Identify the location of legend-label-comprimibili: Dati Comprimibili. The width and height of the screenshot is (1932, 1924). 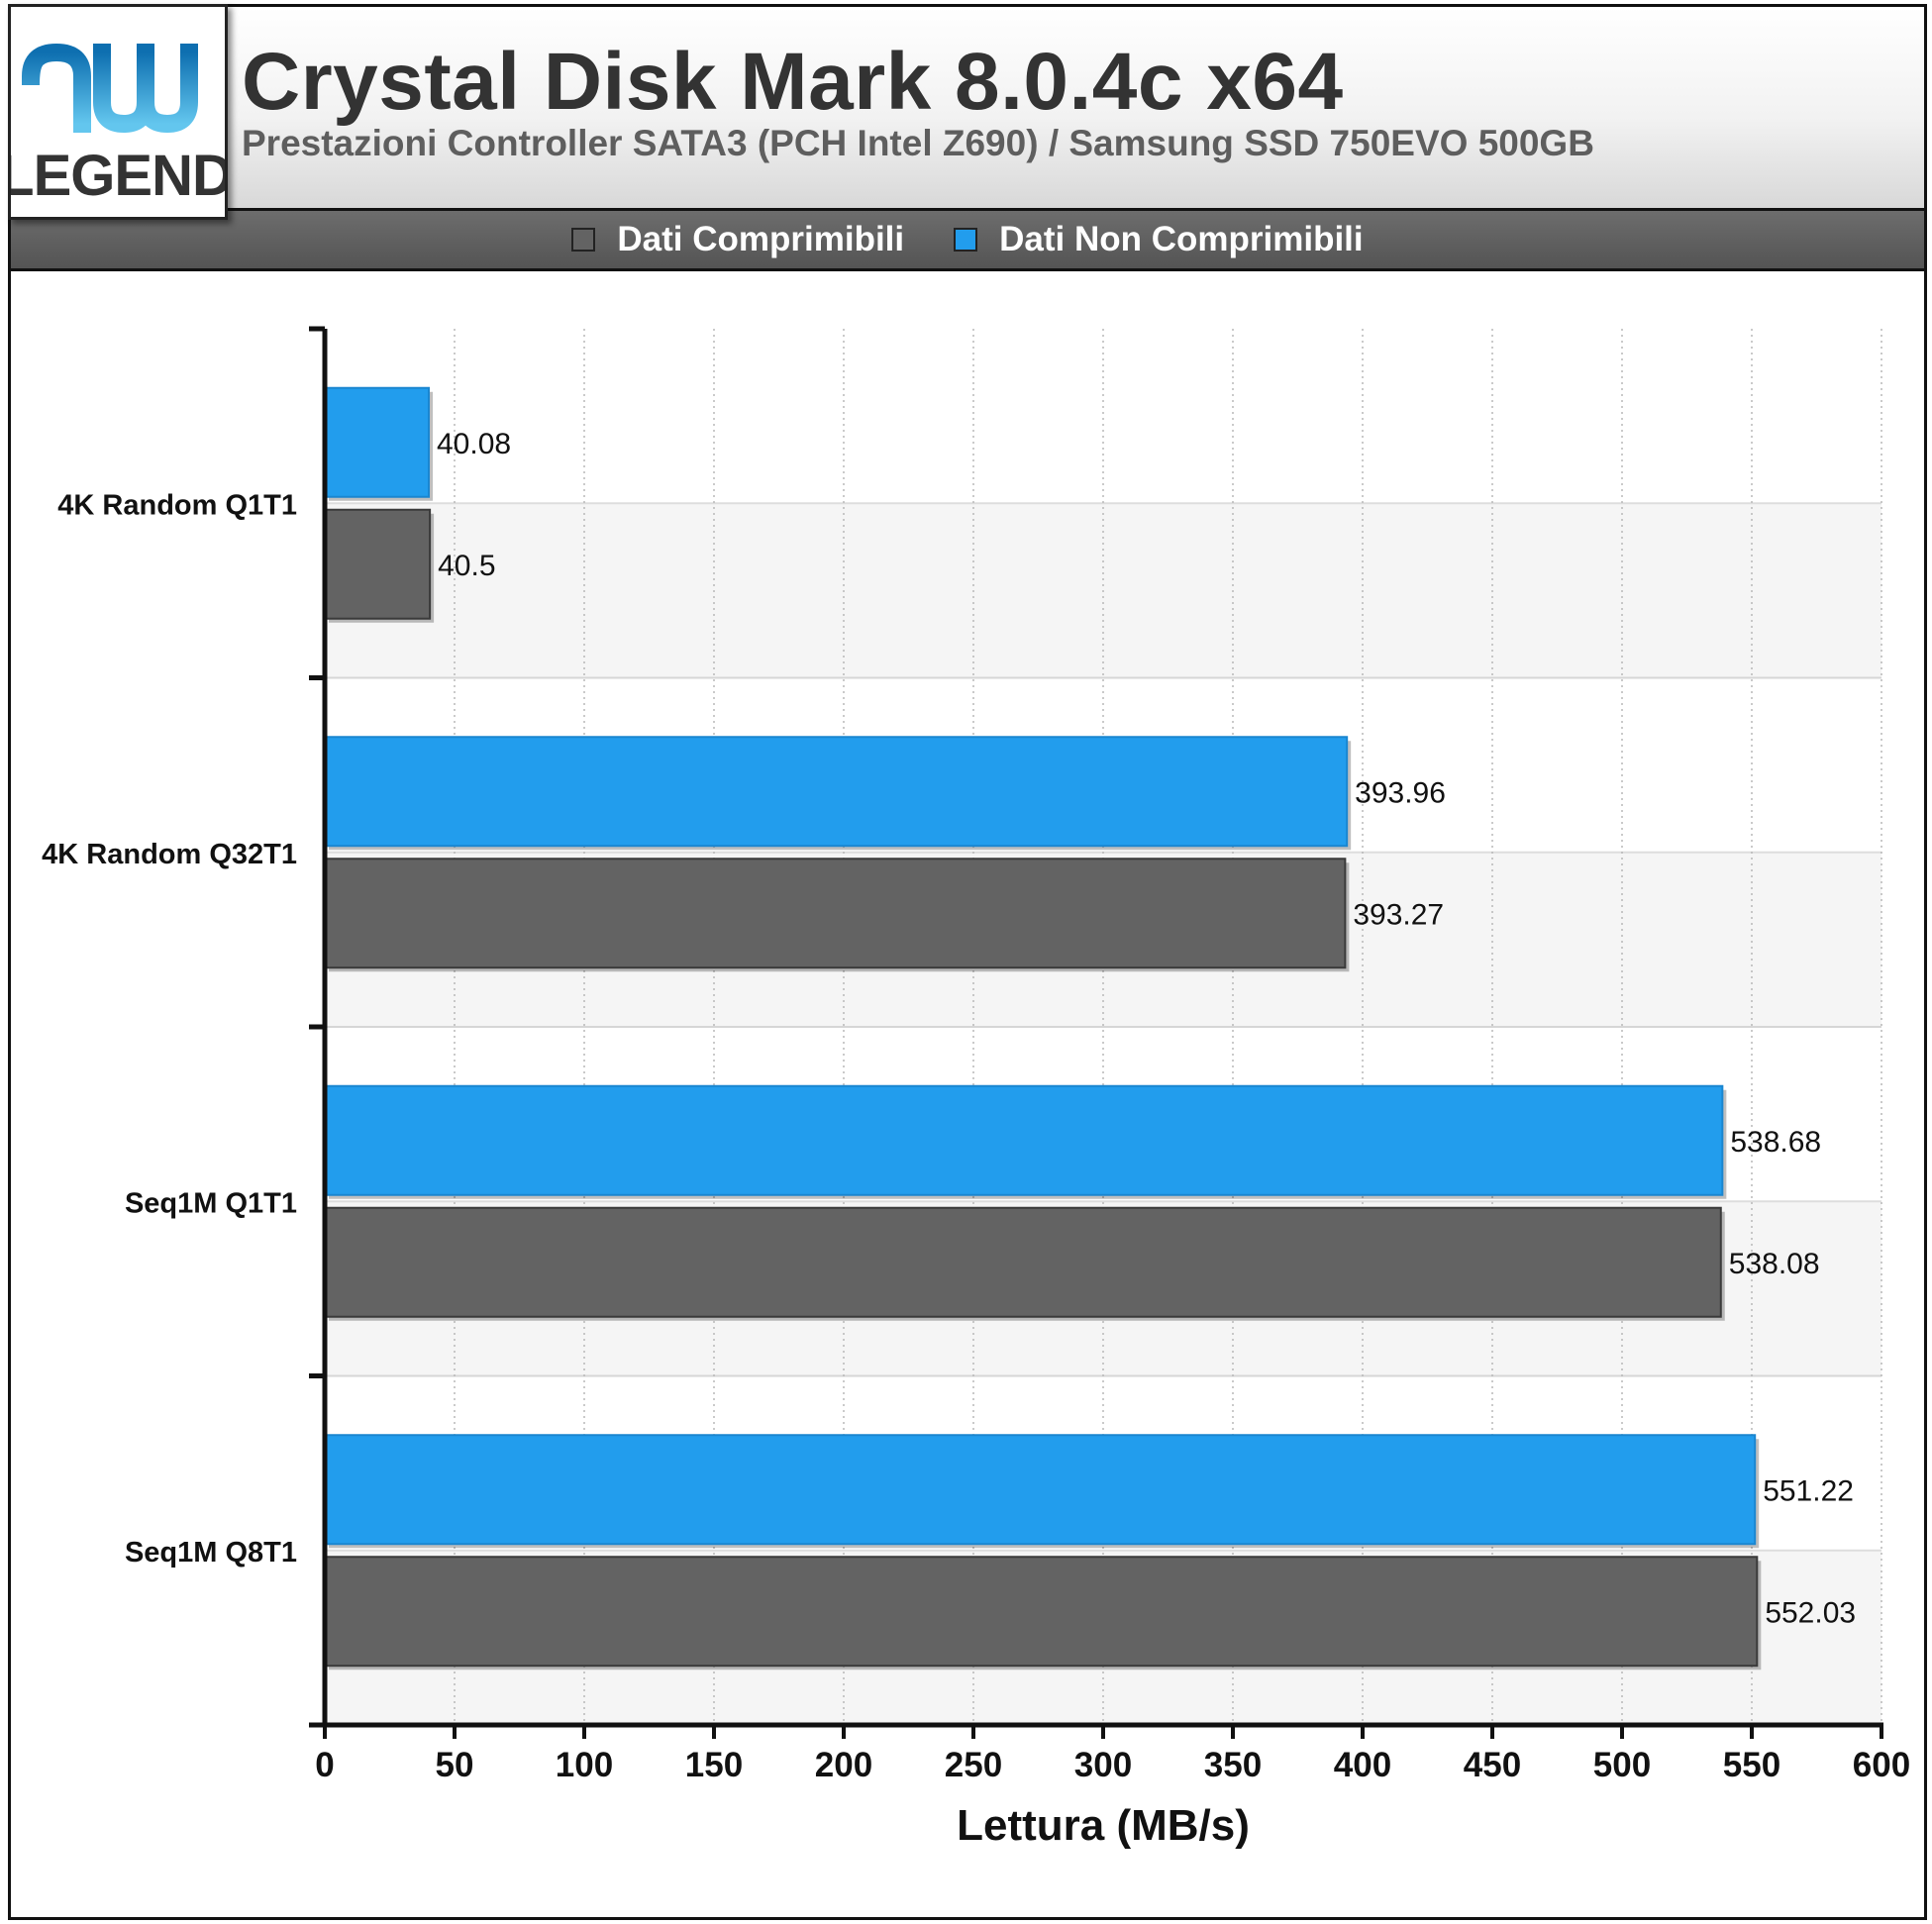
(761, 239).